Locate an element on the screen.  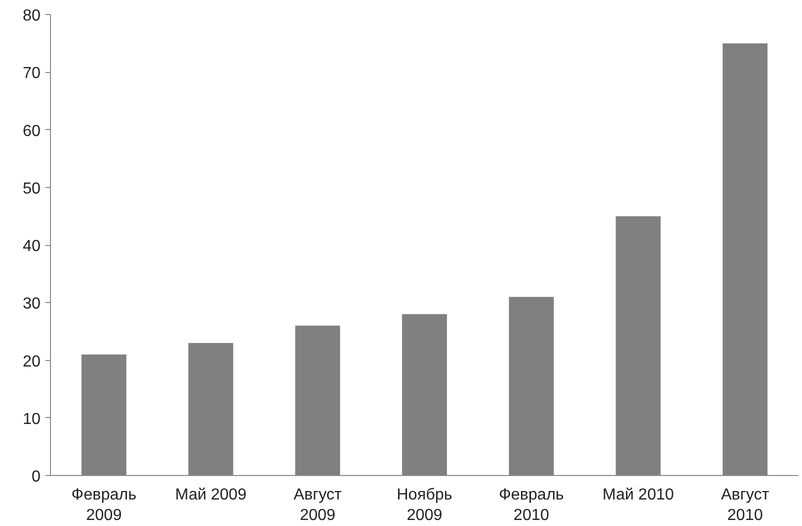
y-tick-label: 70 is located at coordinates (31, 73).